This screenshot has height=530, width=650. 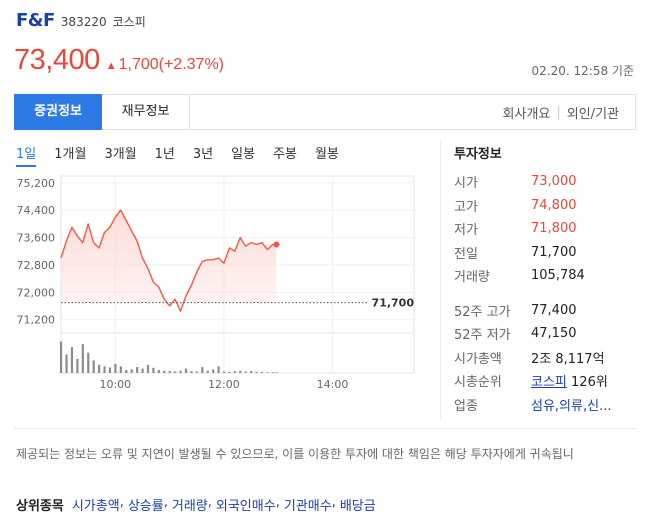 I want to click on info-value: 73,000, so click(x=554, y=182).